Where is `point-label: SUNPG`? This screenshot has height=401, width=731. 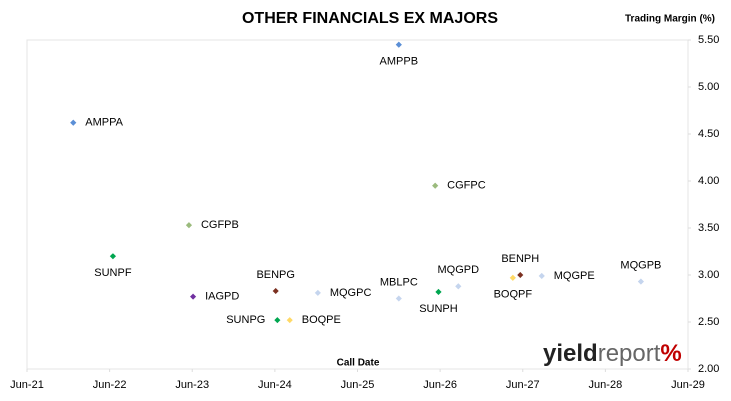
point-label: SUNPG is located at coordinates (245, 320).